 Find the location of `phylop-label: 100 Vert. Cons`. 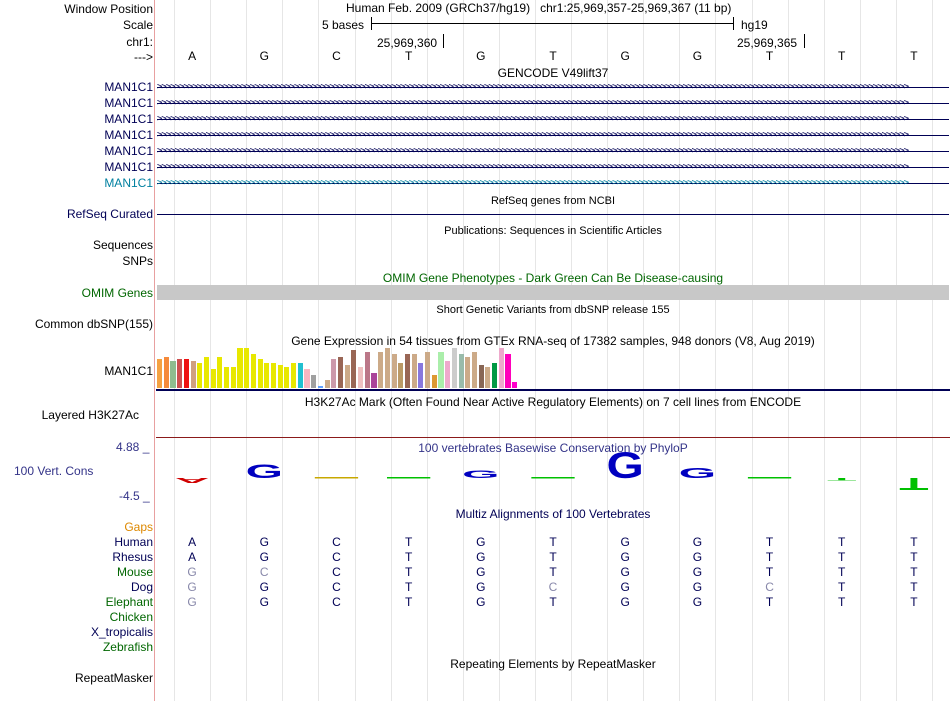

phylop-label: 100 Vert. Cons is located at coordinates (54, 471).